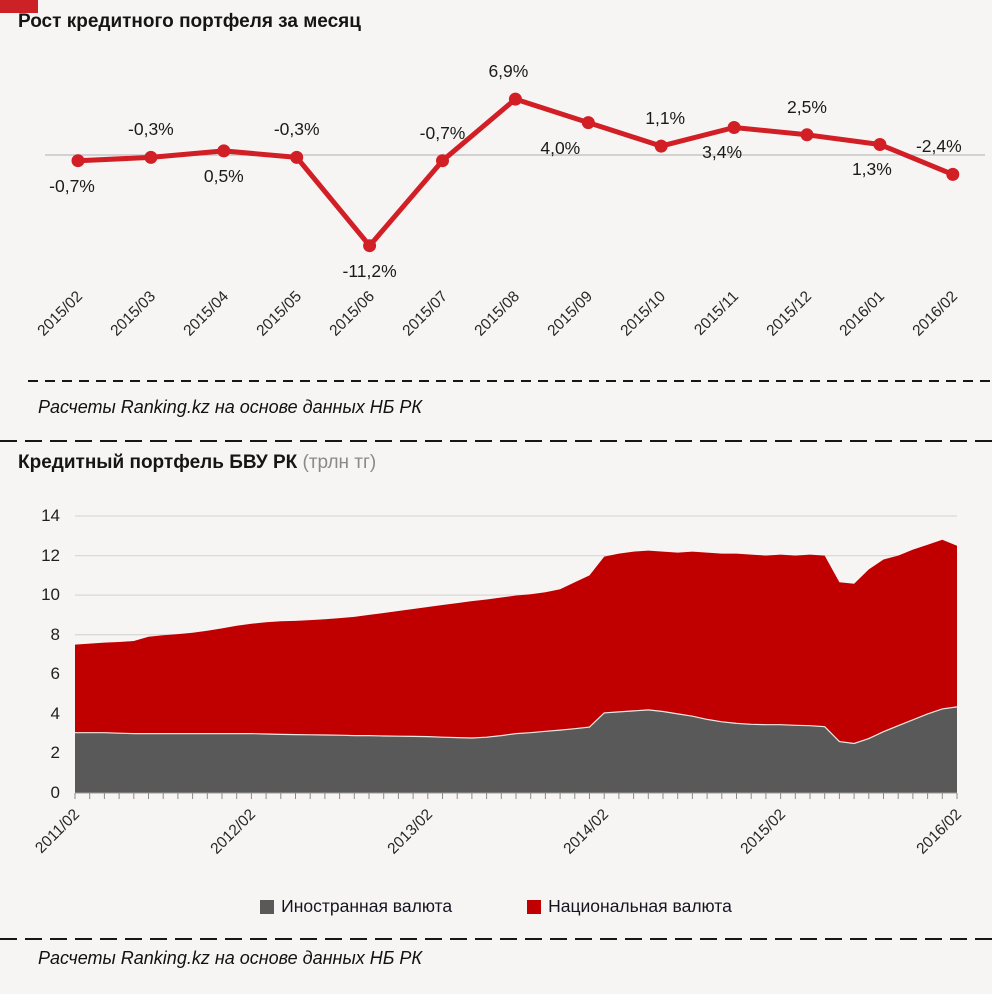  I want to click on x-axis-tick-label: 2015/10, so click(643, 314).